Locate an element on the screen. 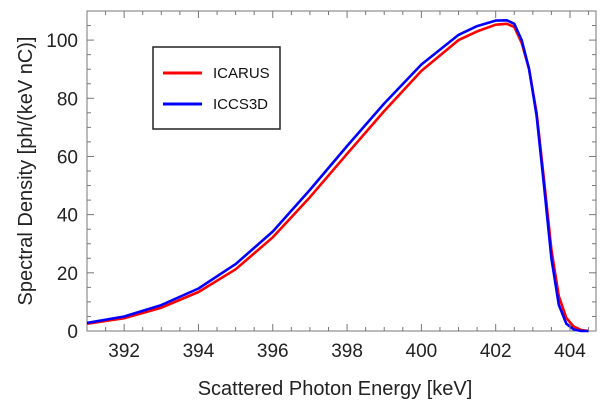 This screenshot has height=404, width=606. x-tick-label: 404 is located at coordinates (570, 351).